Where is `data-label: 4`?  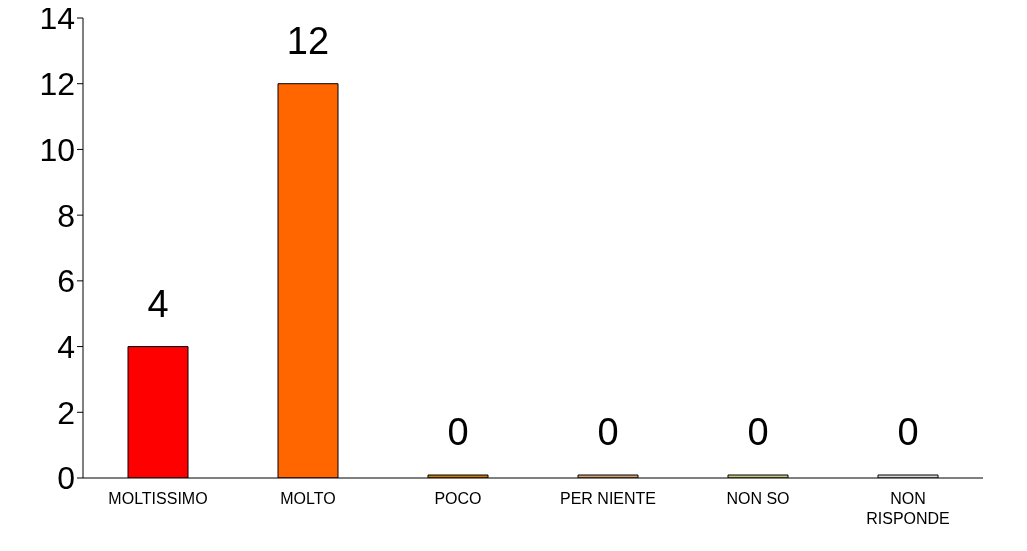
data-label: 4 is located at coordinates (158, 303).